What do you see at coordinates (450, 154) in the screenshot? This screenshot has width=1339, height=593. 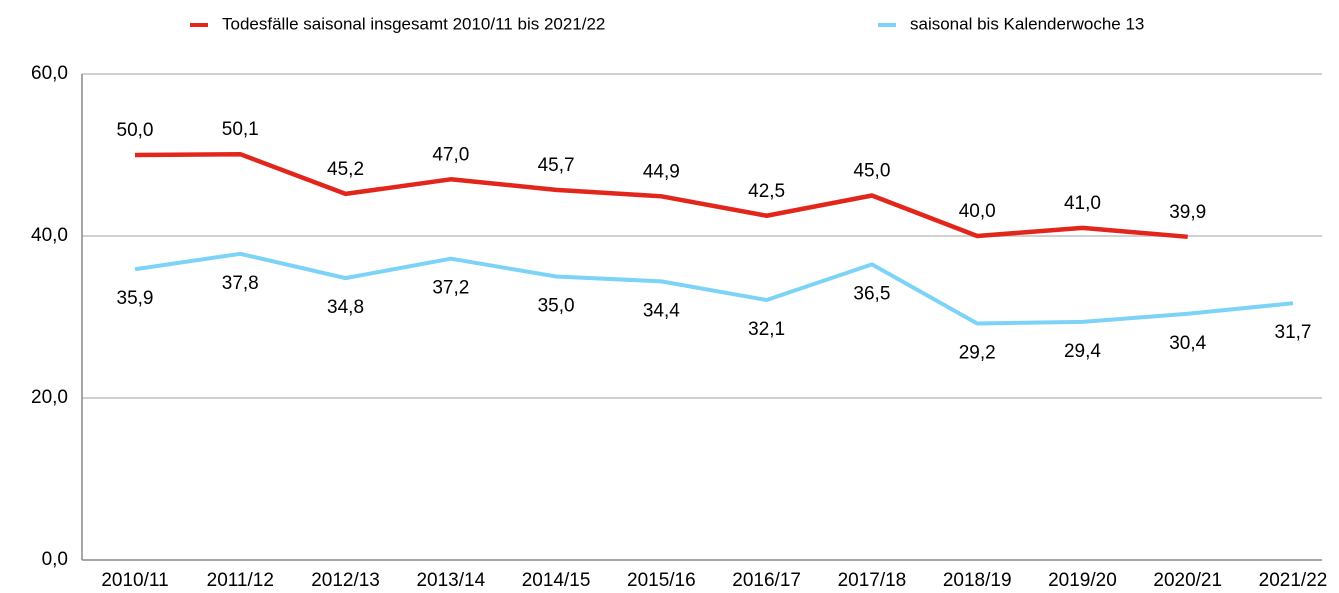 I see `data-label: 47,0` at bounding box center [450, 154].